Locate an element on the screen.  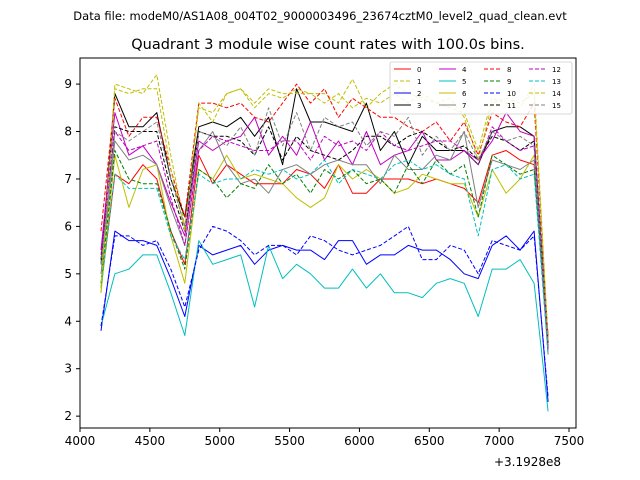
legend-box is located at coordinates (481, 88).